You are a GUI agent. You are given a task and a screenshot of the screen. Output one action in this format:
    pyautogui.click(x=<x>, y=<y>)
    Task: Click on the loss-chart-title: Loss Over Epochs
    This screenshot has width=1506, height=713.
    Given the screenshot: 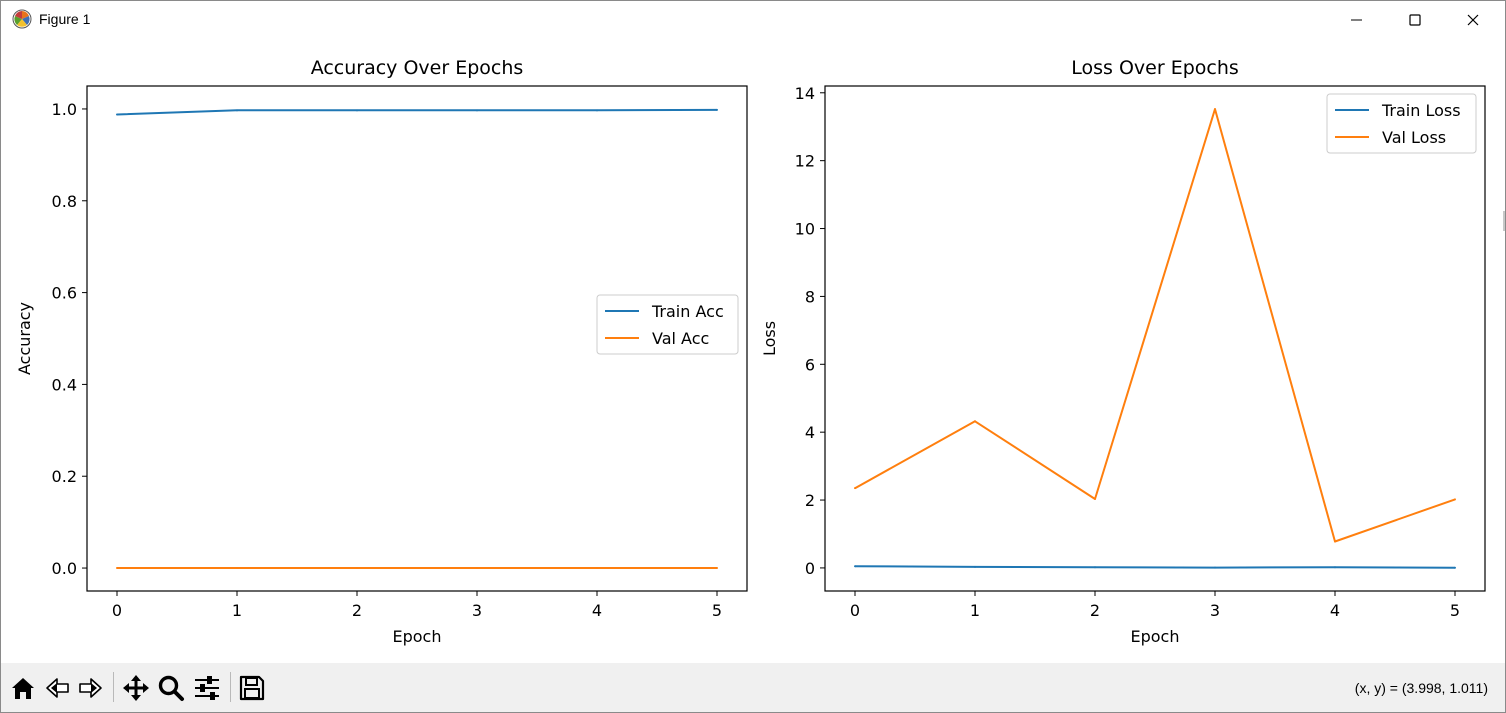 What is the action you would take?
    pyautogui.click(x=1155, y=68)
    